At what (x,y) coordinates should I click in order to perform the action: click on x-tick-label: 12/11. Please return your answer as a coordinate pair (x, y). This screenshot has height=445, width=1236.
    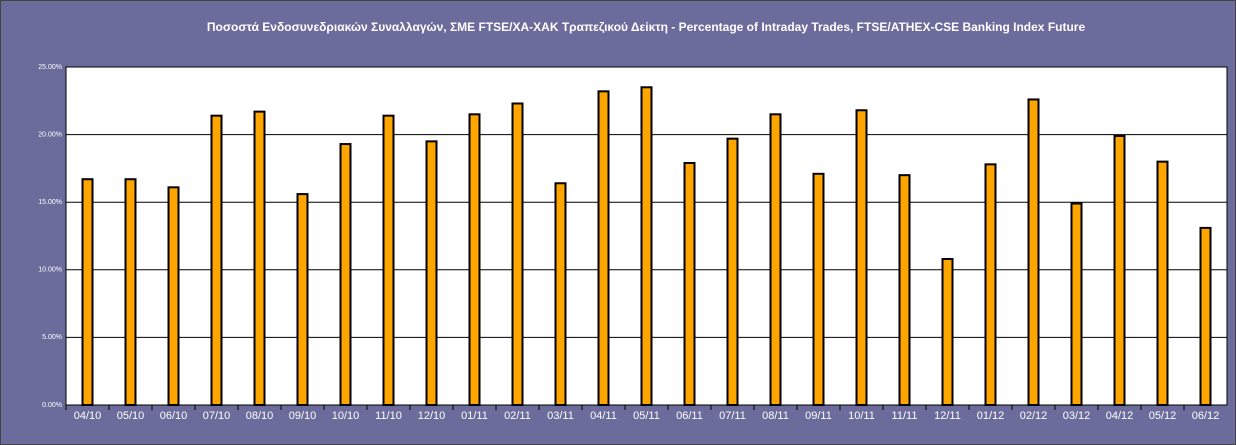
    Looking at the image, I should click on (947, 416).